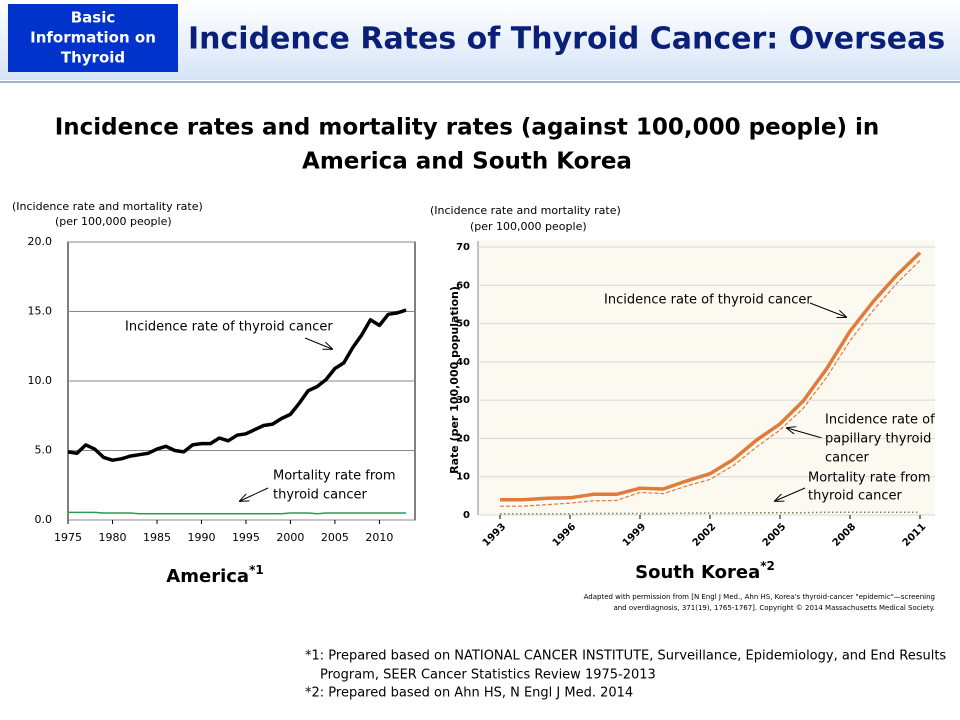 This screenshot has height=720, width=960. I want to click on y-tick-label: 5.0, so click(44, 450).